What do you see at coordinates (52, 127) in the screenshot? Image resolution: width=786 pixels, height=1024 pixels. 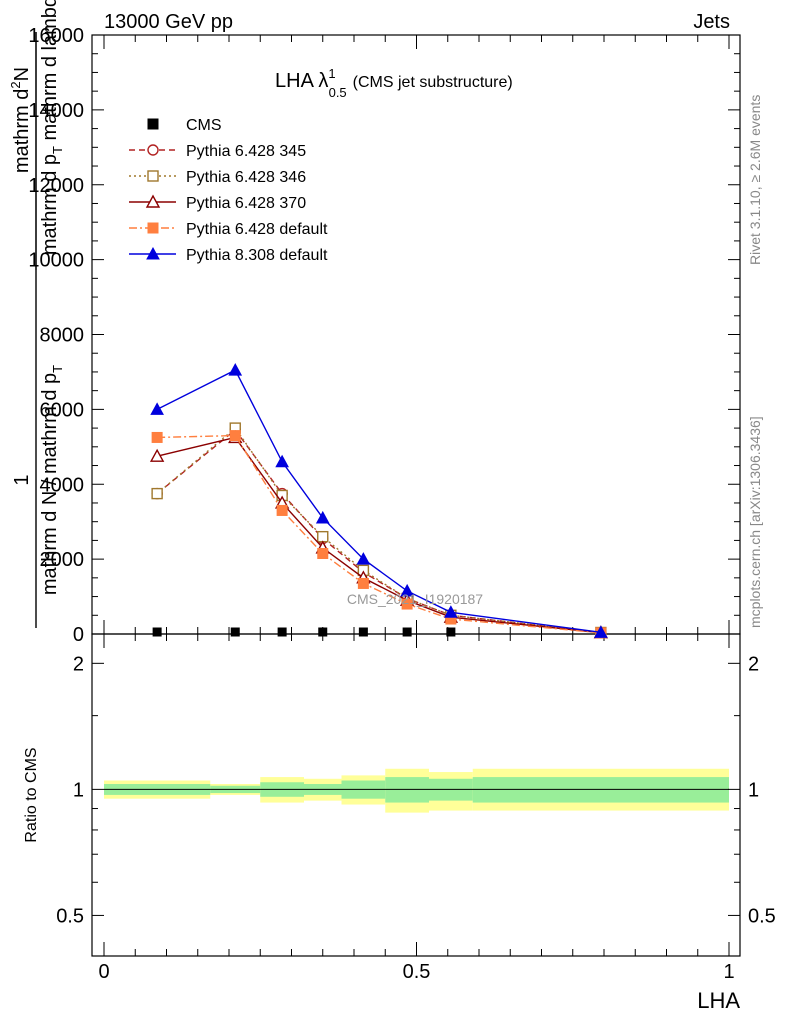 I see `y-label-numerator-bottom: mathrm d pT mathrm d lambda` at bounding box center [52, 127].